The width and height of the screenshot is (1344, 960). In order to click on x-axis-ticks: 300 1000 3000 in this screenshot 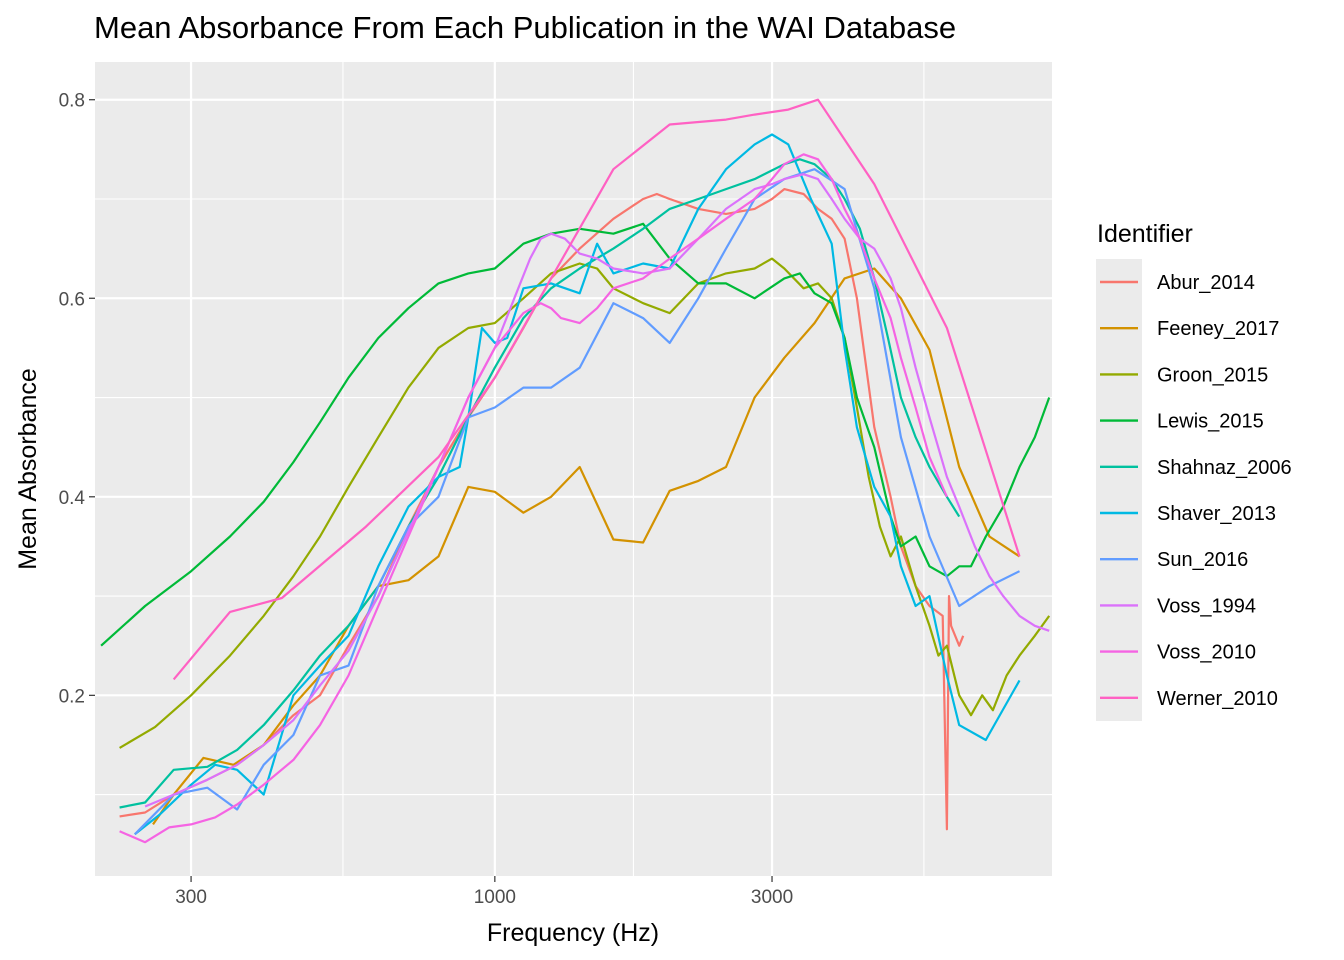, I will do `click(484, 892)`.